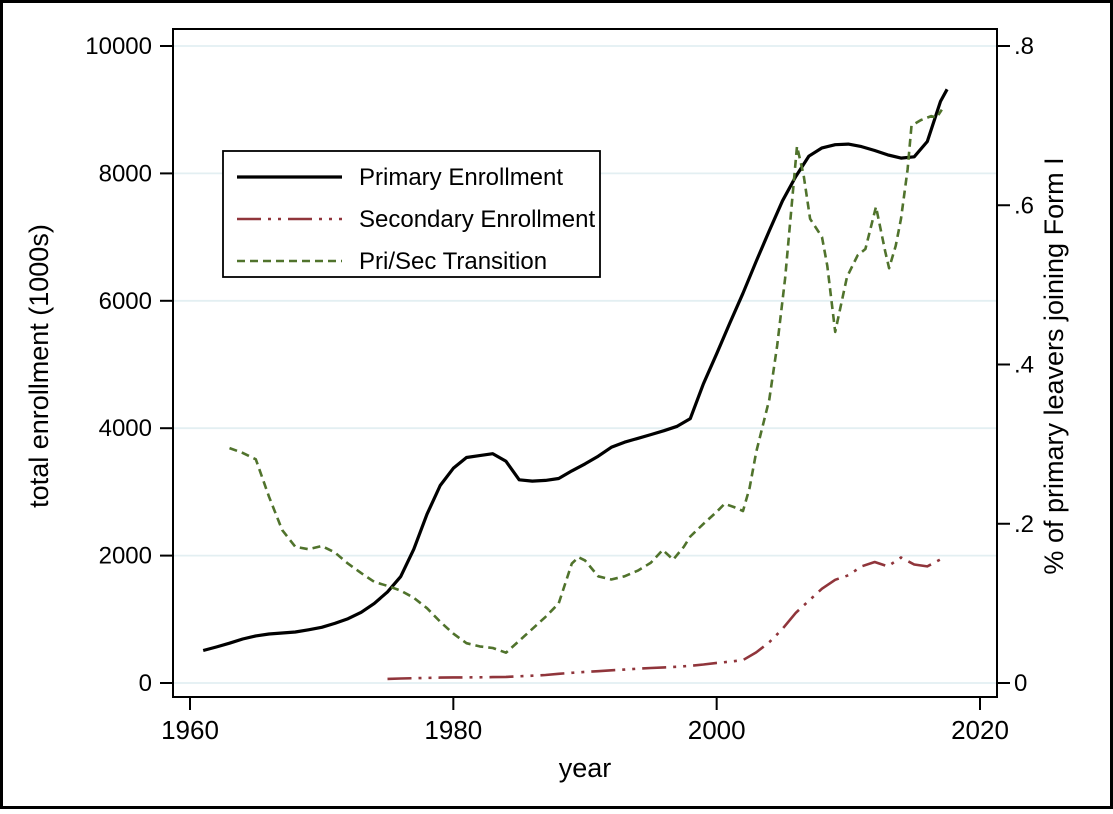 This screenshot has width=1113, height=814. Describe the element at coordinates (453, 730) in the screenshot. I see `x-tick-label: 1980` at that location.